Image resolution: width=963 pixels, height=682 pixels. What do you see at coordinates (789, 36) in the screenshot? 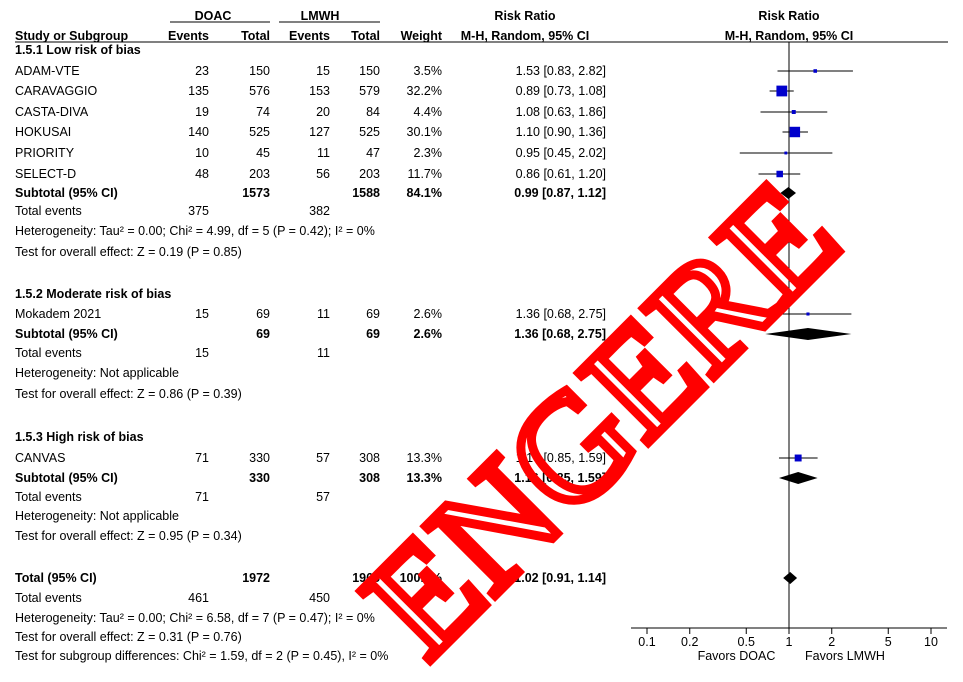
I see `plot-method: M-H, Random, 95% CI` at bounding box center [789, 36].